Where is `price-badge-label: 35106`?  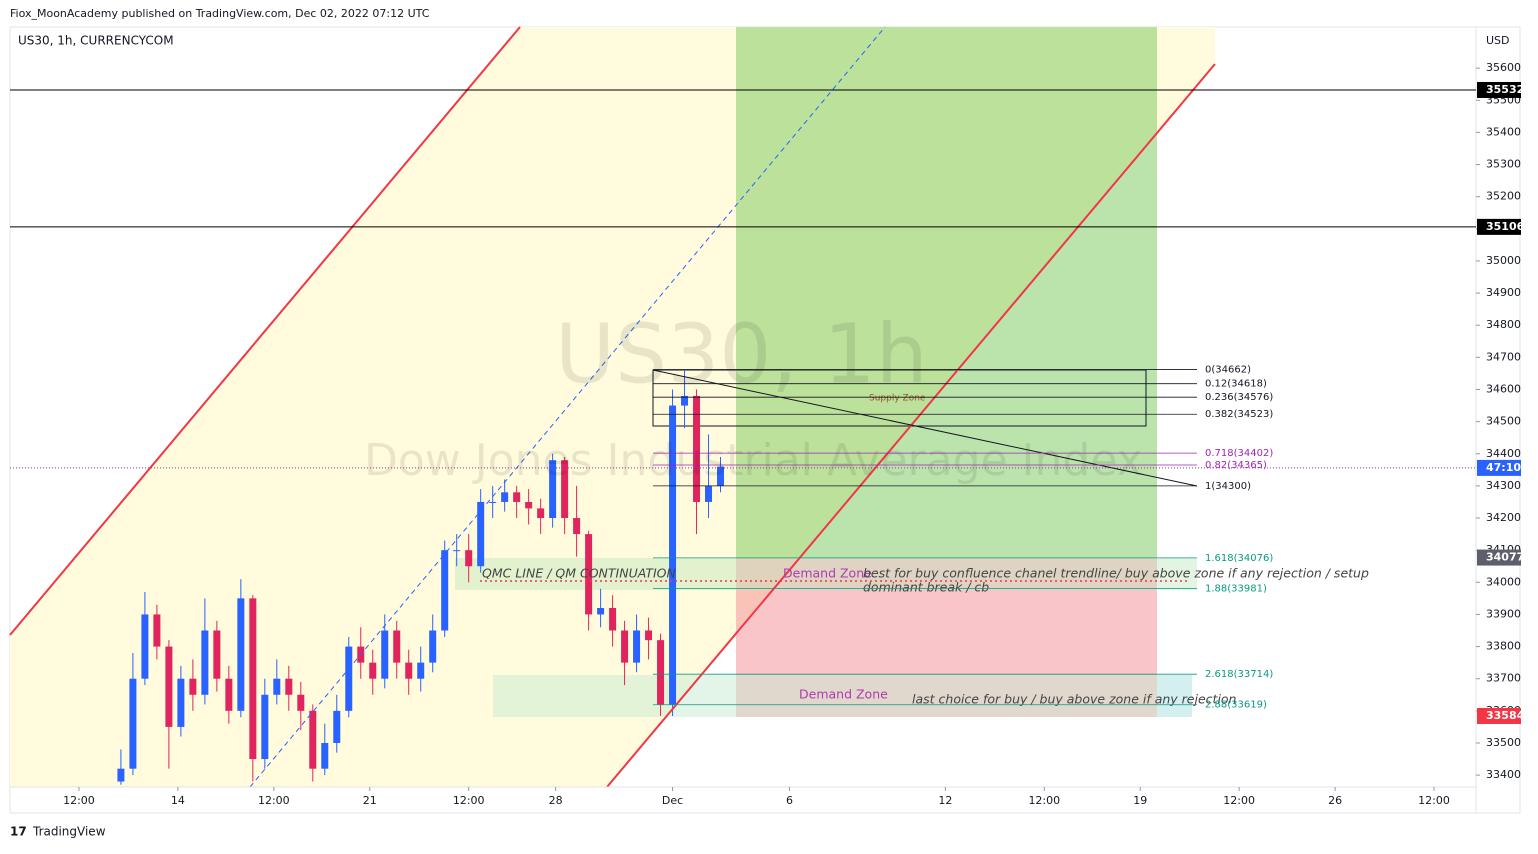
price-badge-label: 35106 is located at coordinates (1505, 226).